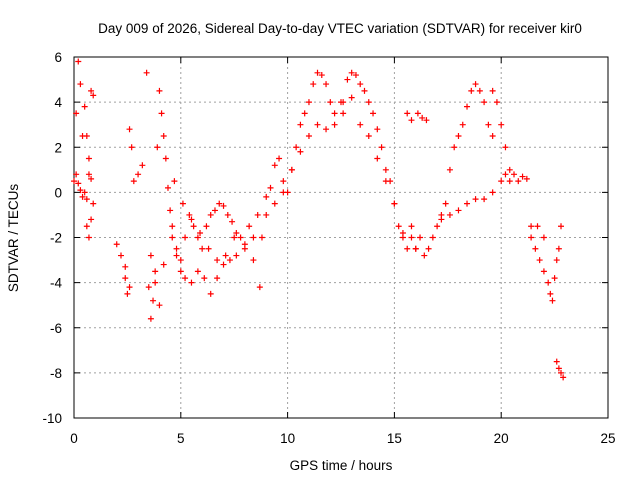 The height and width of the screenshot is (480, 640). What do you see at coordinates (56, 373) in the screenshot?
I see `y-tick-label: -8` at bounding box center [56, 373].